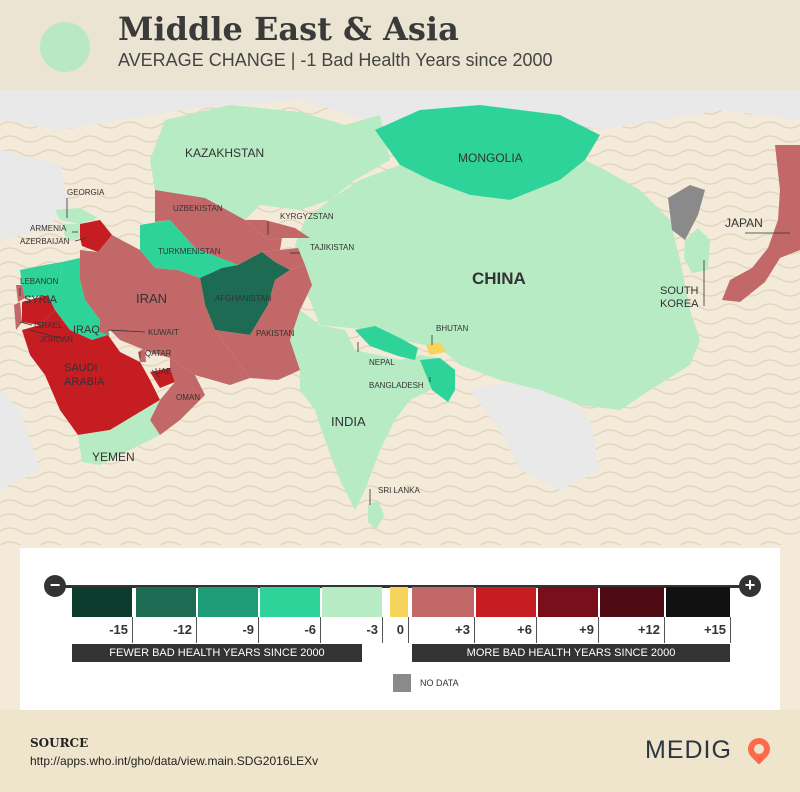  Describe the element at coordinates (490, 158) in the screenshot. I see `label-mongolia: MONGOLIA` at that location.